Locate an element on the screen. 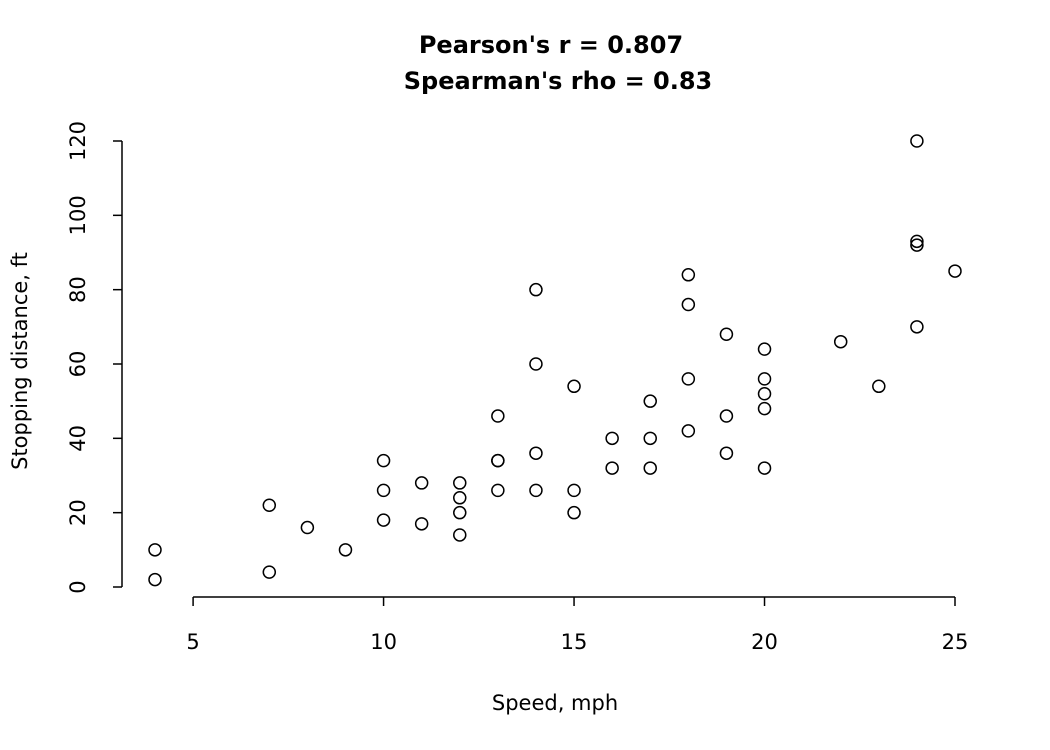 This screenshot has width=1050, height=750. y-axis-label: Stopping distance, ft is located at coordinates (20, 361).